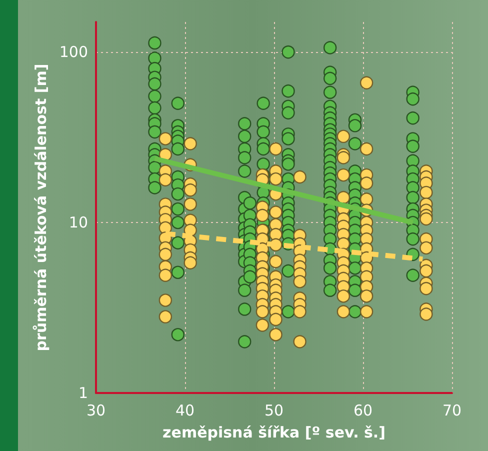 The image size is (488, 451). What do you see at coordinates (274, 433) in the screenshot?
I see `x-axis-title: zeměpisná šířka [º sev. š.]` at bounding box center [274, 433].